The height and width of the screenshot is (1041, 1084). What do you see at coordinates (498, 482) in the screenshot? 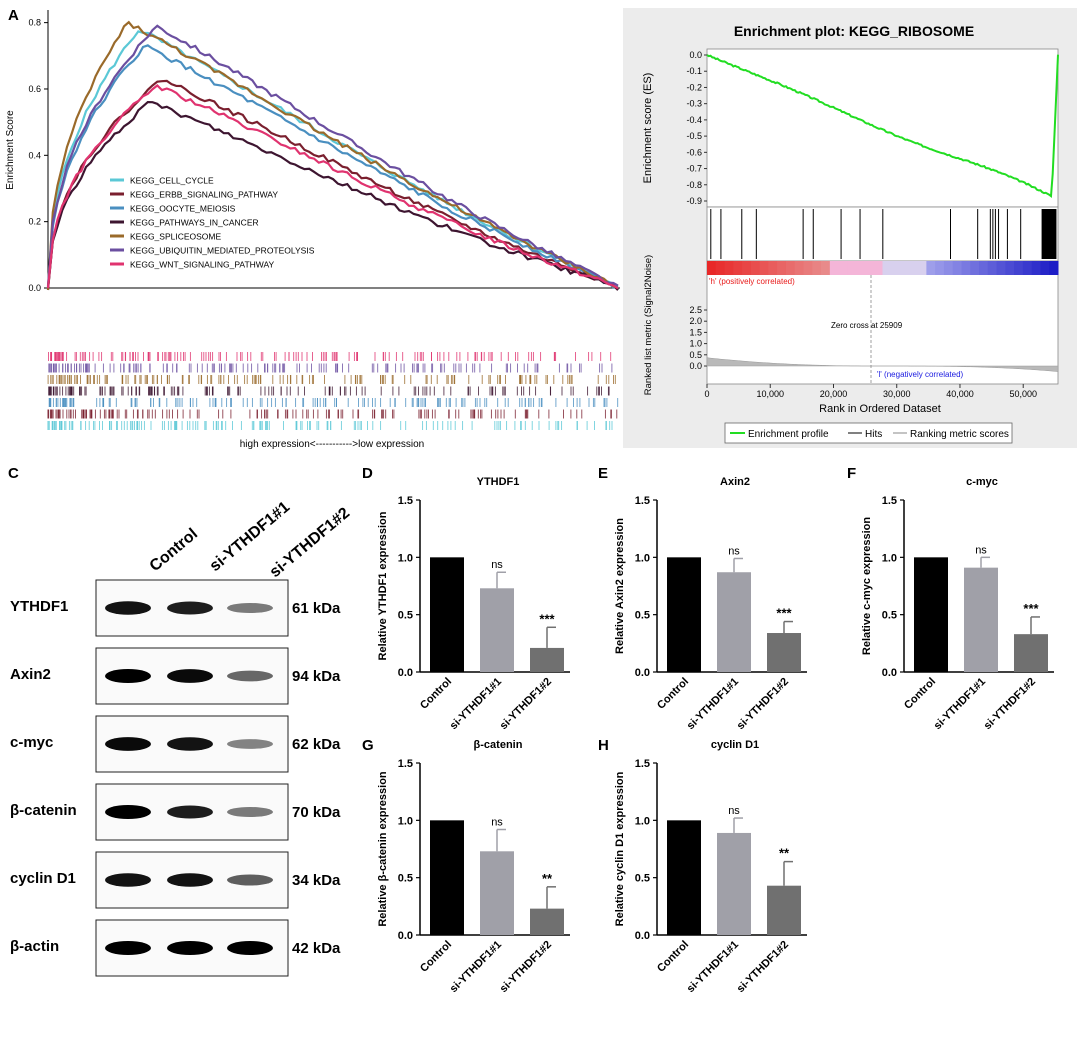
I see `bar-chart-title: YTHDF1` at bounding box center [498, 482].